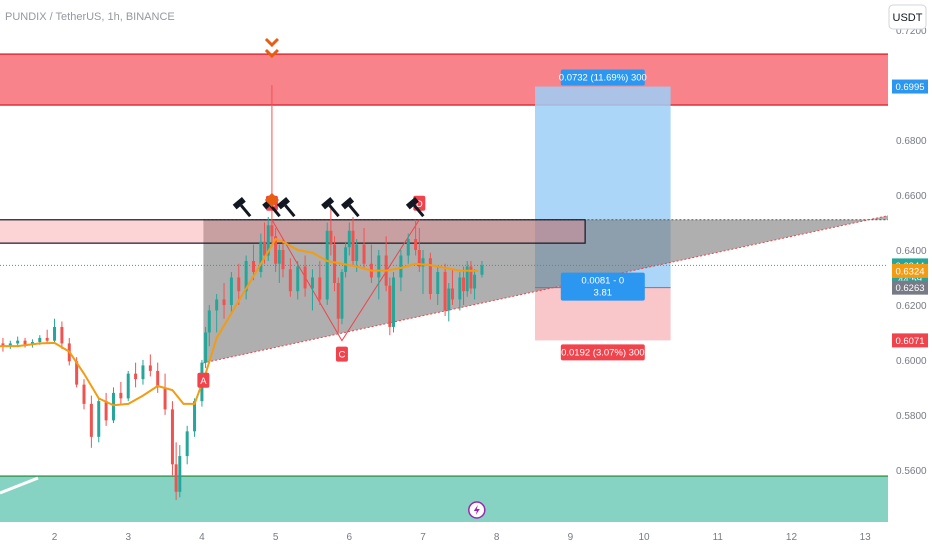 The width and height of the screenshot is (932, 550). I want to click on entry-label-text: 0.0081 - 0, so click(602, 281).